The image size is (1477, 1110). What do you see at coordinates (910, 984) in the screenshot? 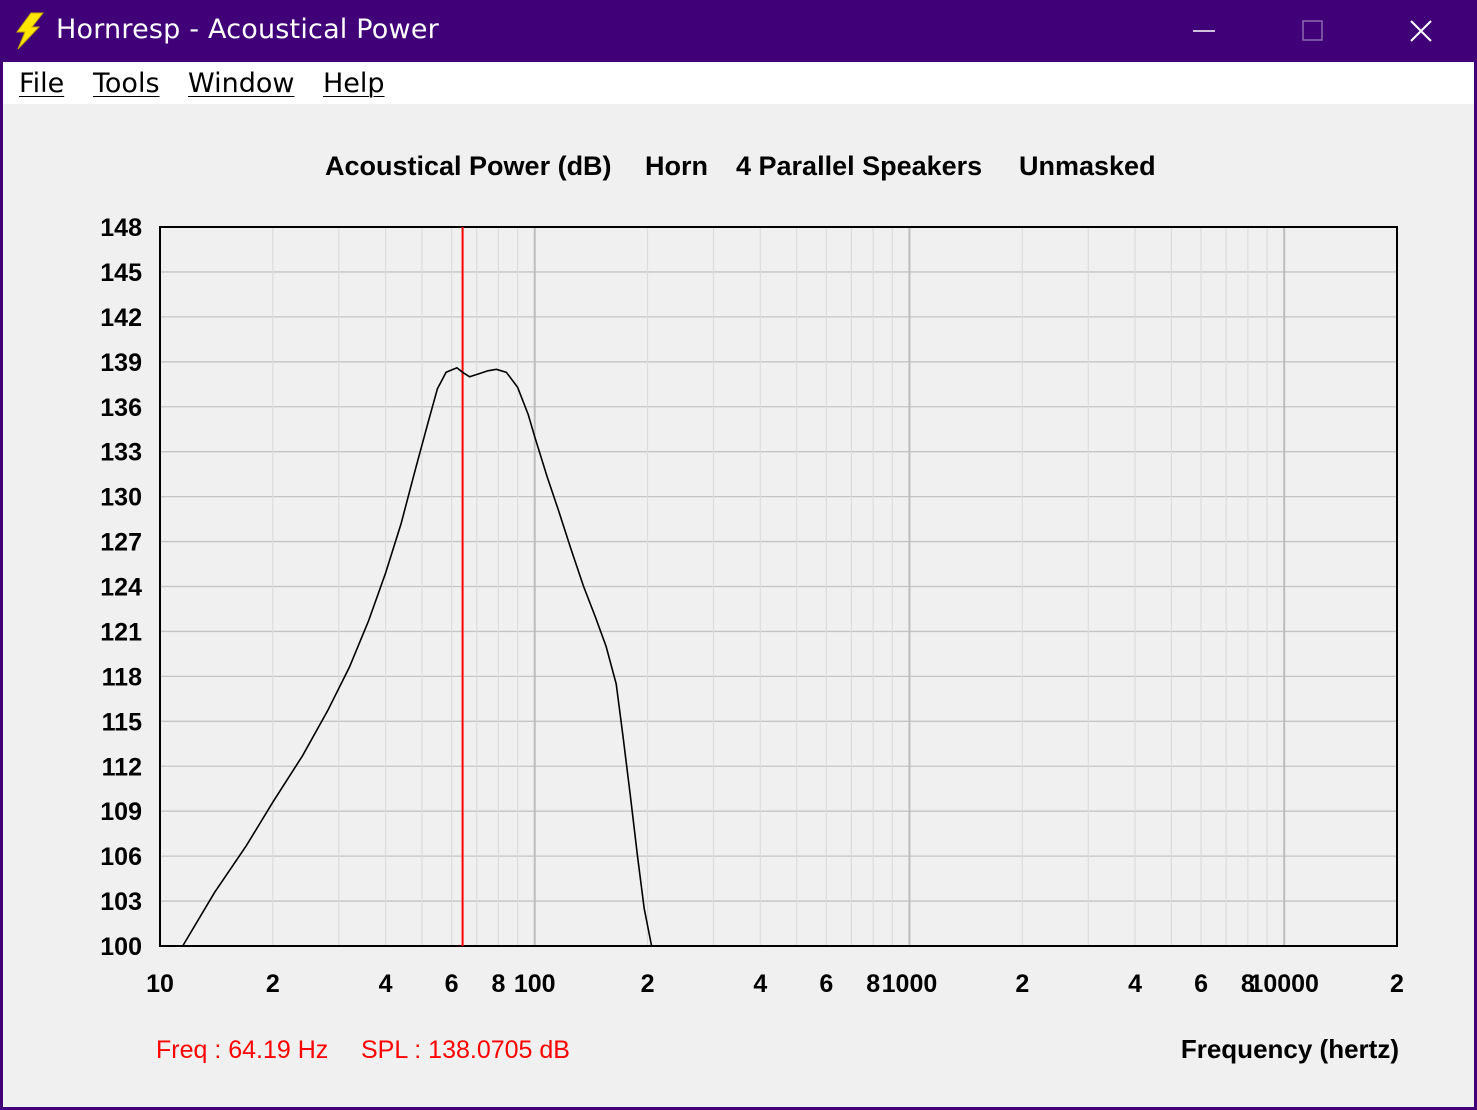
I see `x-tick-label: 1000` at bounding box center [910, 984].